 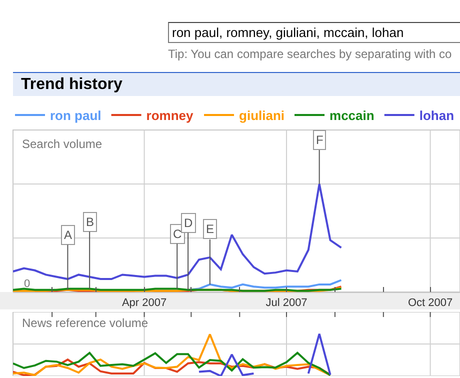 What do you see at coordinates (177, 234) in the screenshot?
I see `annotation: C` at bounding box center [177, 234].